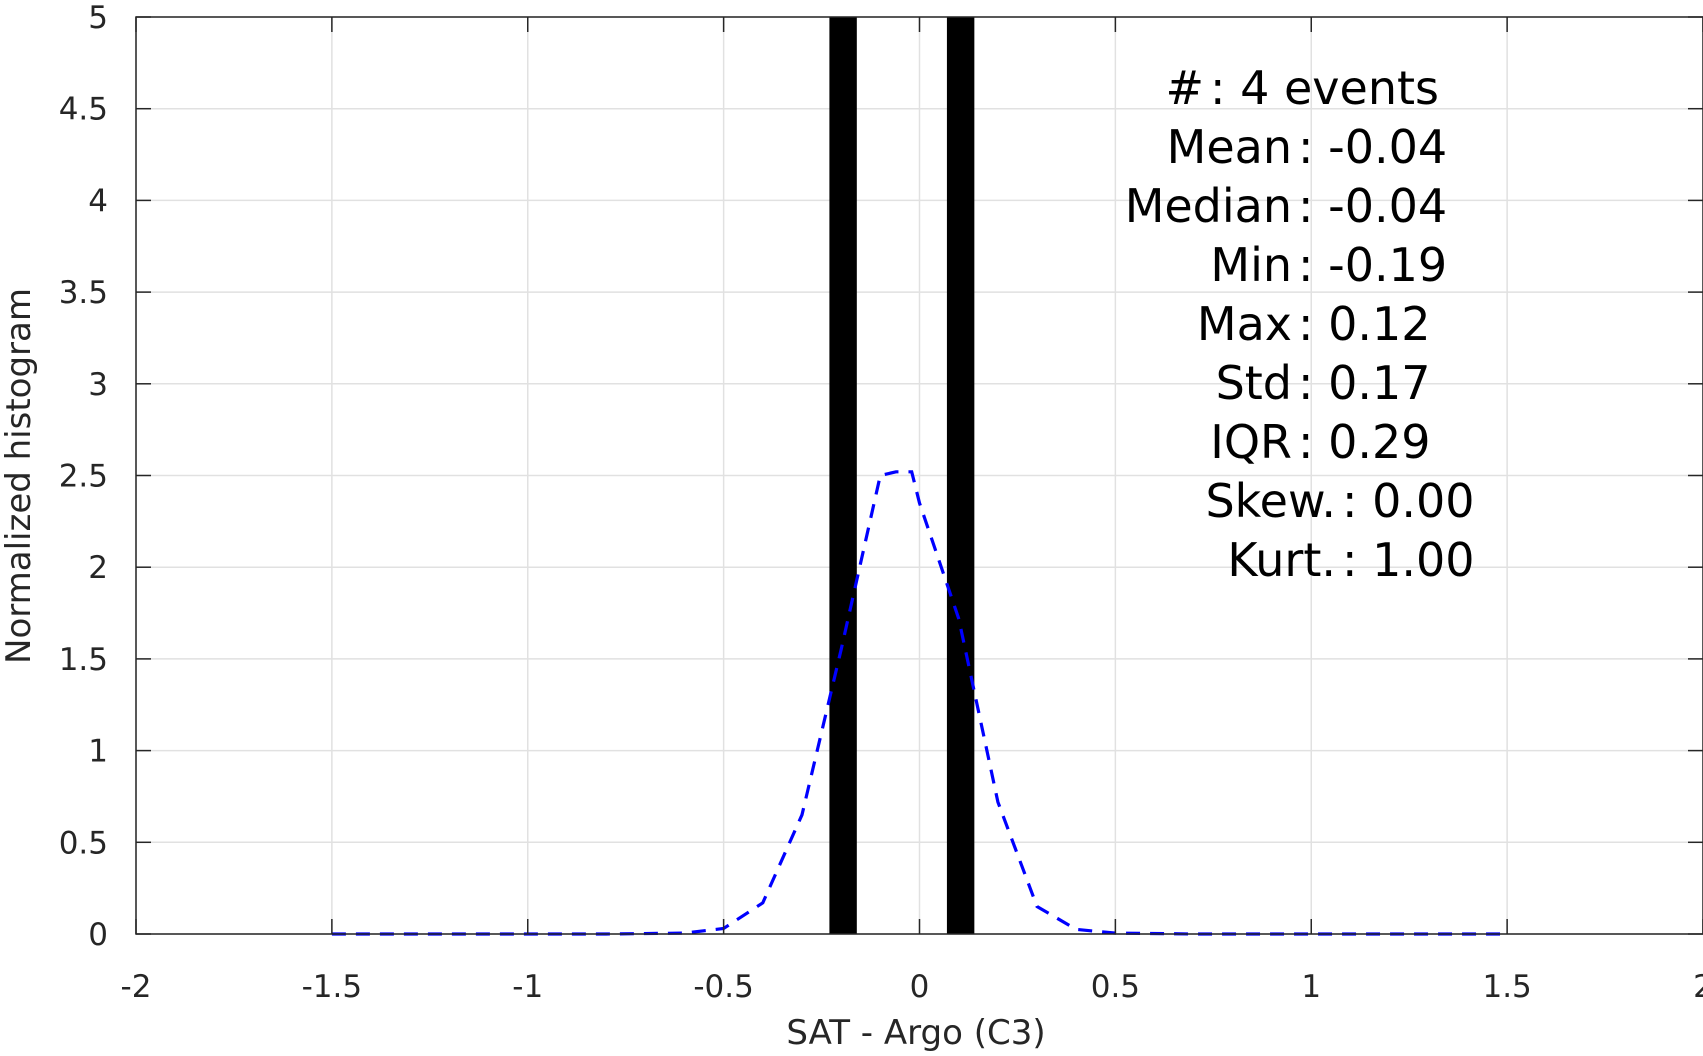  I want to click on stat-label: Max, so click(1244, 324).